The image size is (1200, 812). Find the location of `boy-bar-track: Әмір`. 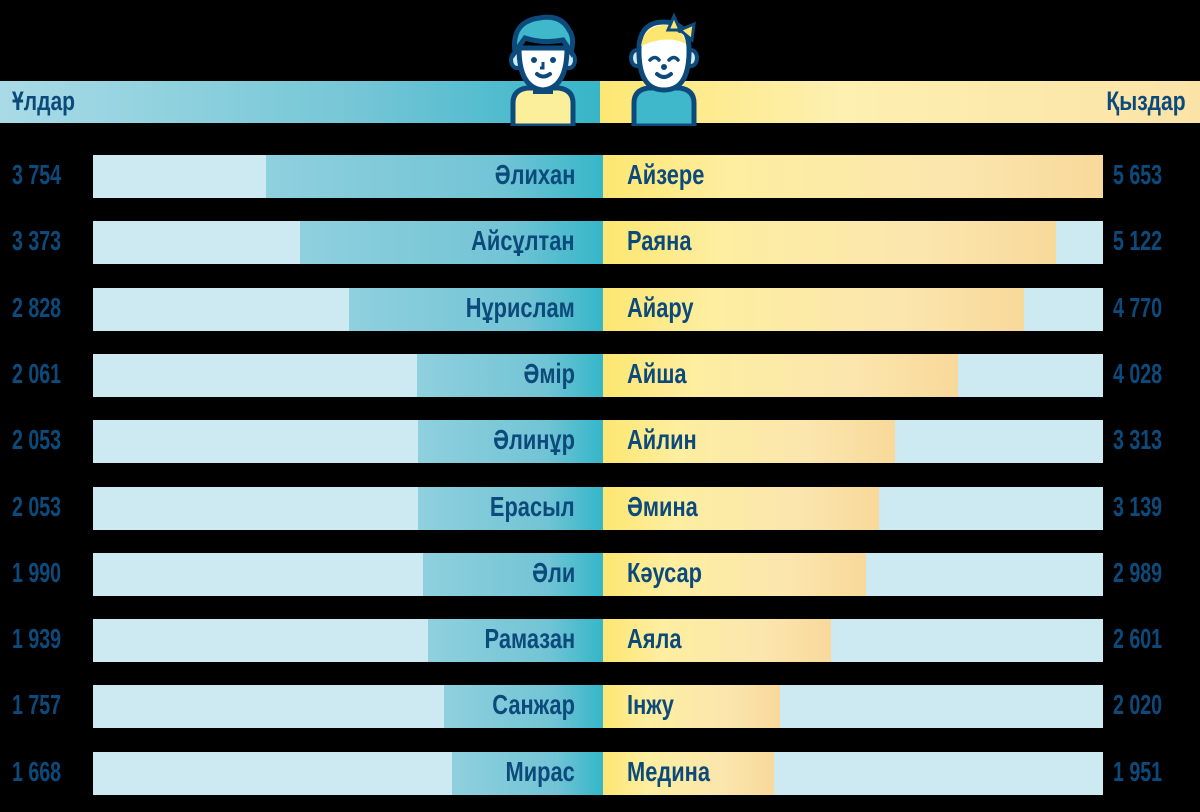

boy-bar-track: Әмір is located at coordinates (346, 375).